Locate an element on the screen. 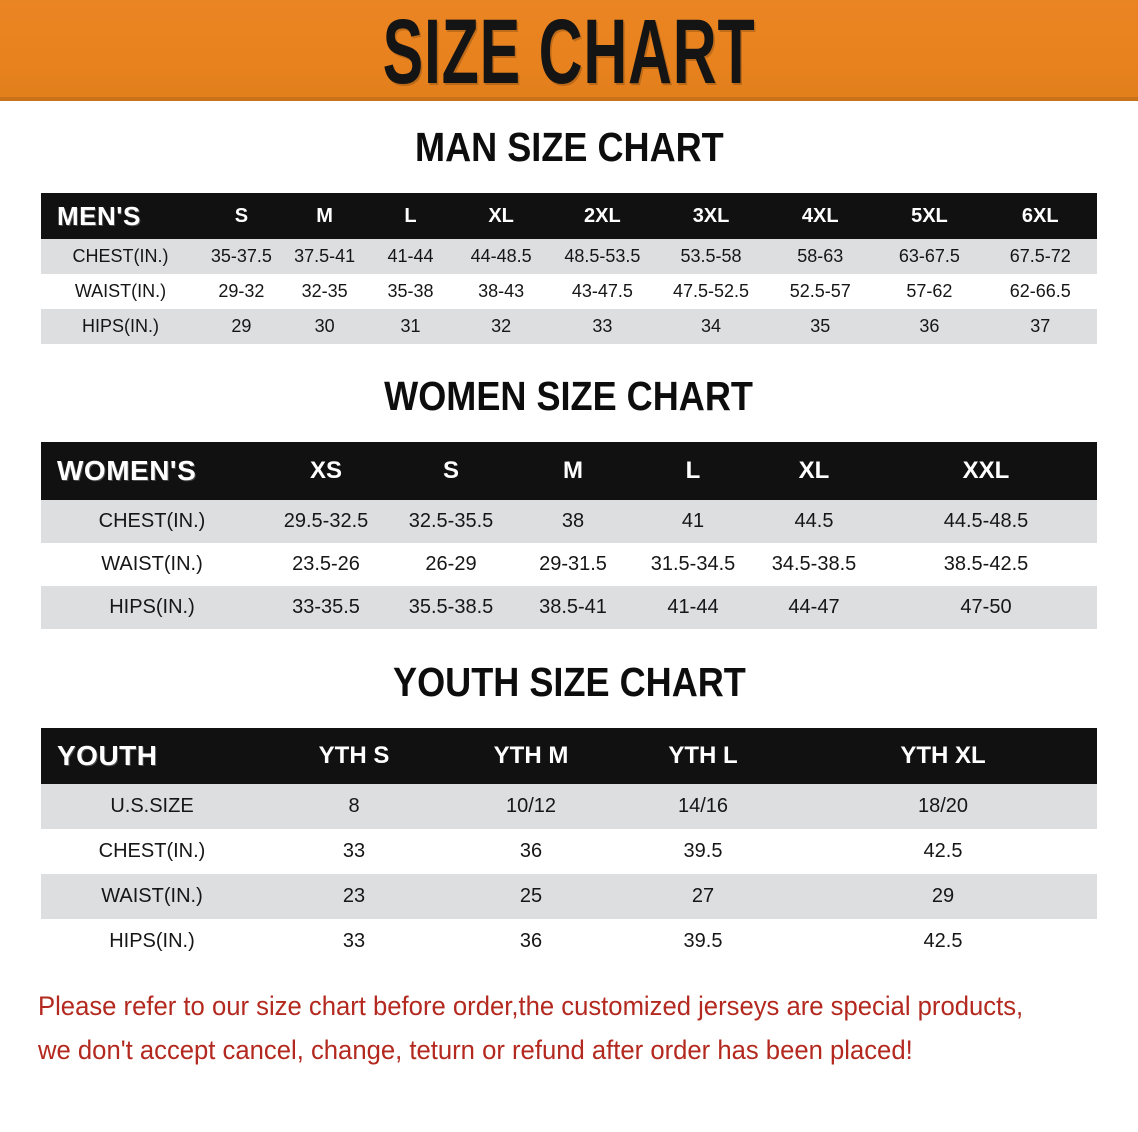 This screenshot has width=1138, height=1132. man-table-head: MEN'S S M L XL 2XL 3XL 4XL 5XL 6XL is located at coordinates (569, 216).